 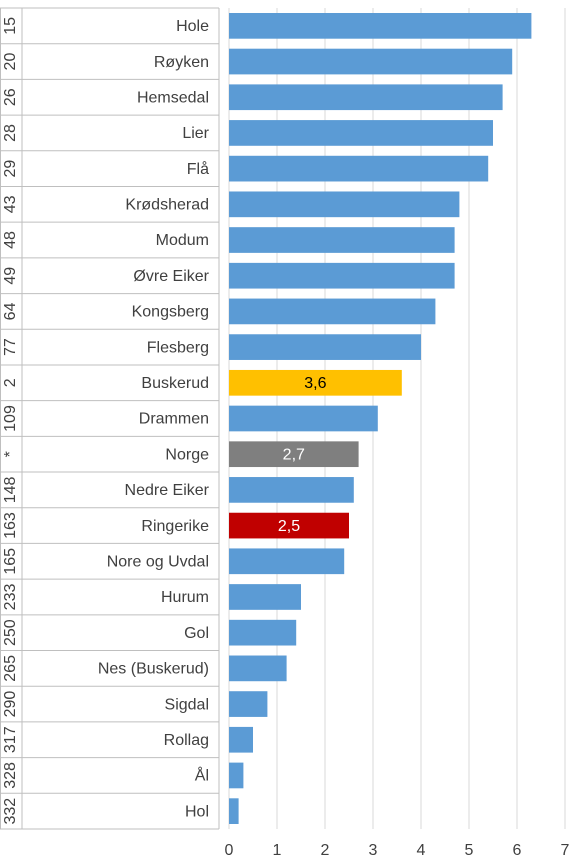 I want to click on rank-label: 2, so click(x=10, y=382).